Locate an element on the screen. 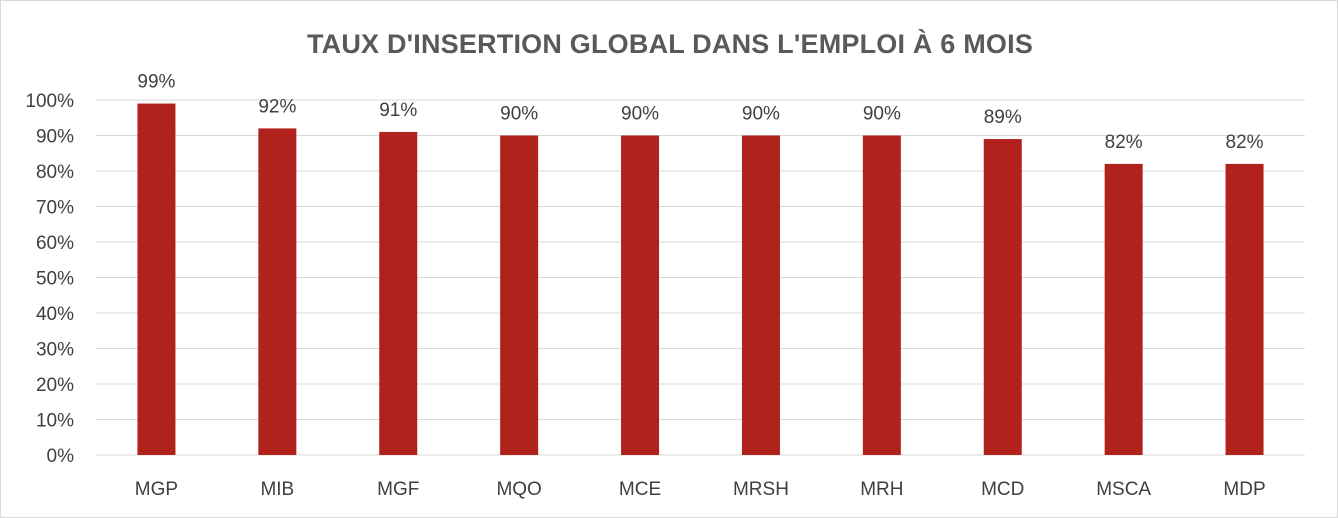 The image size is (1338, 518). y-tick-label: 50% is located at coordinates (55, 279).